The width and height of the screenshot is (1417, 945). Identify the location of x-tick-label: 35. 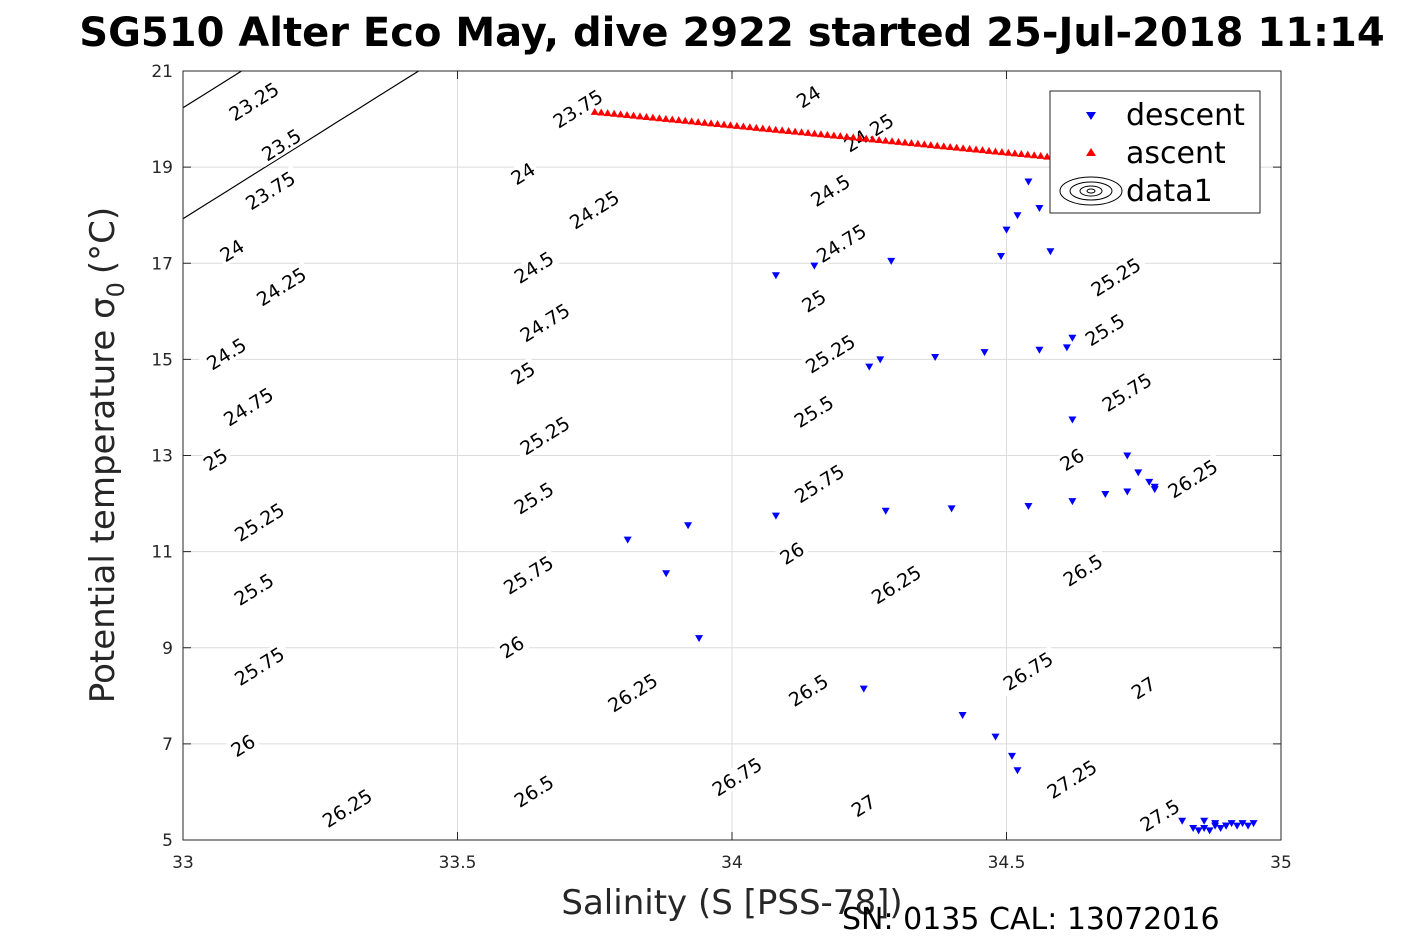
(1281, 863).